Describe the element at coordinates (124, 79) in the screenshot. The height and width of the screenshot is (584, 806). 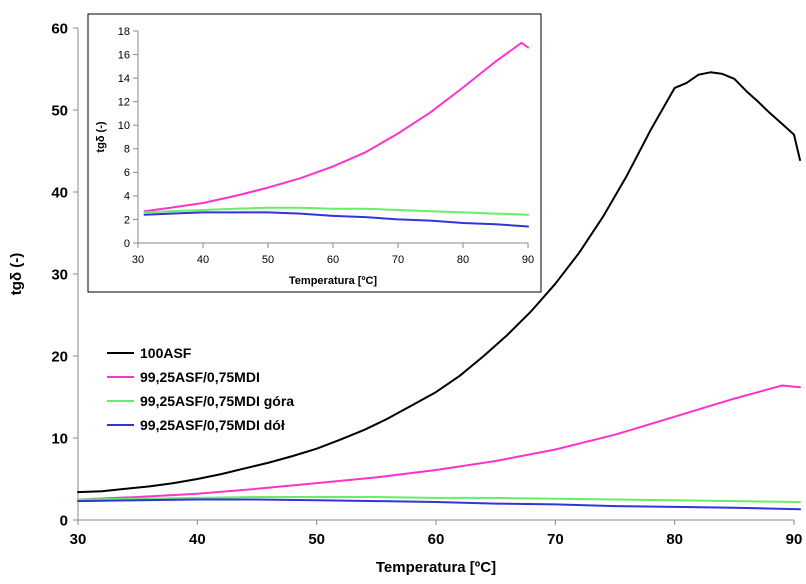
I see `inset-y-tick-label: 14` at that location.